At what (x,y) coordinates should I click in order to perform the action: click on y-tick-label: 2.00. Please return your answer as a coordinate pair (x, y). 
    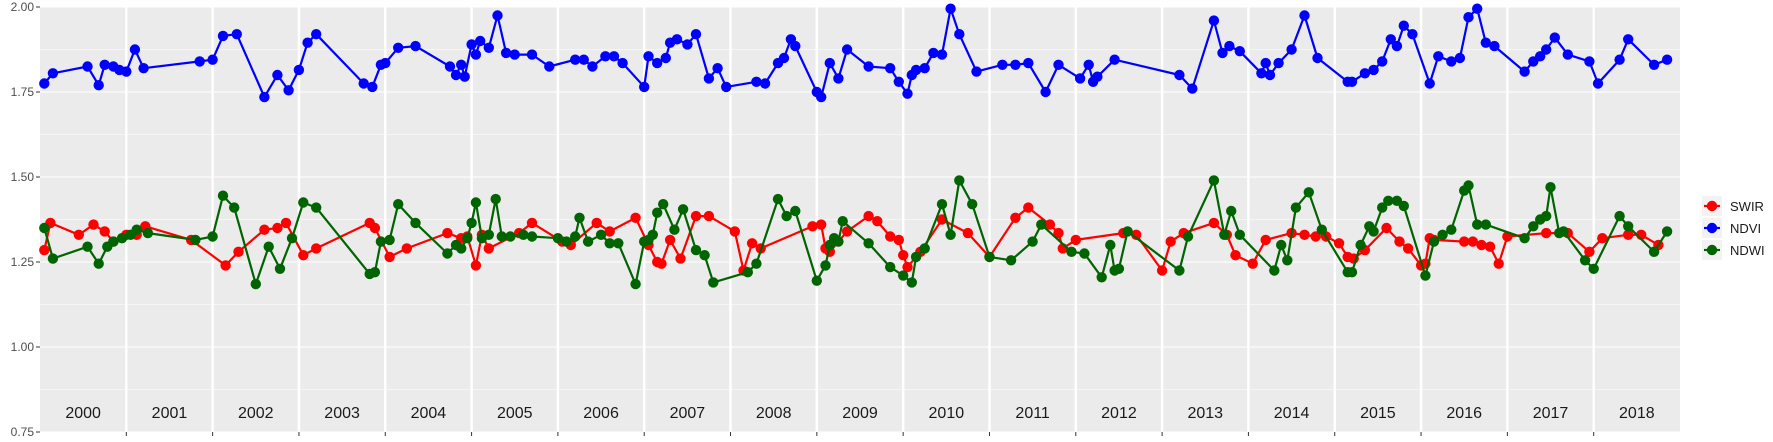
    Looking at the image, I should click on (23, 7).